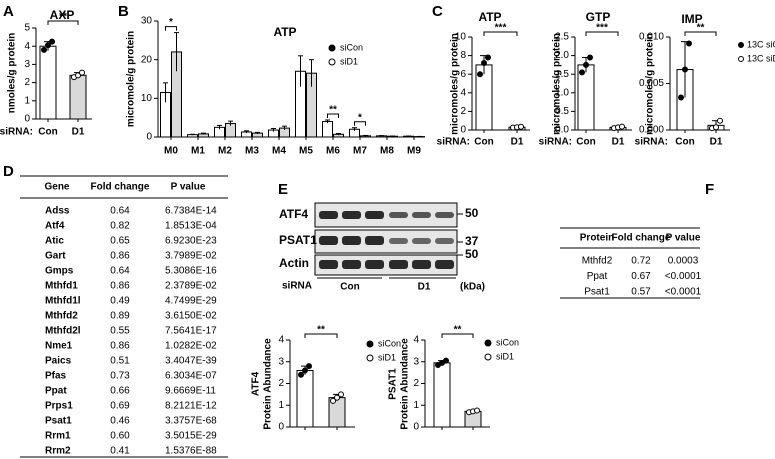 This screenshot has height=459, width=775. What do you see at coordinates (147, 98) in the screenshot?
I see `y-tick-label: 10` at bounding box center [147, 98].